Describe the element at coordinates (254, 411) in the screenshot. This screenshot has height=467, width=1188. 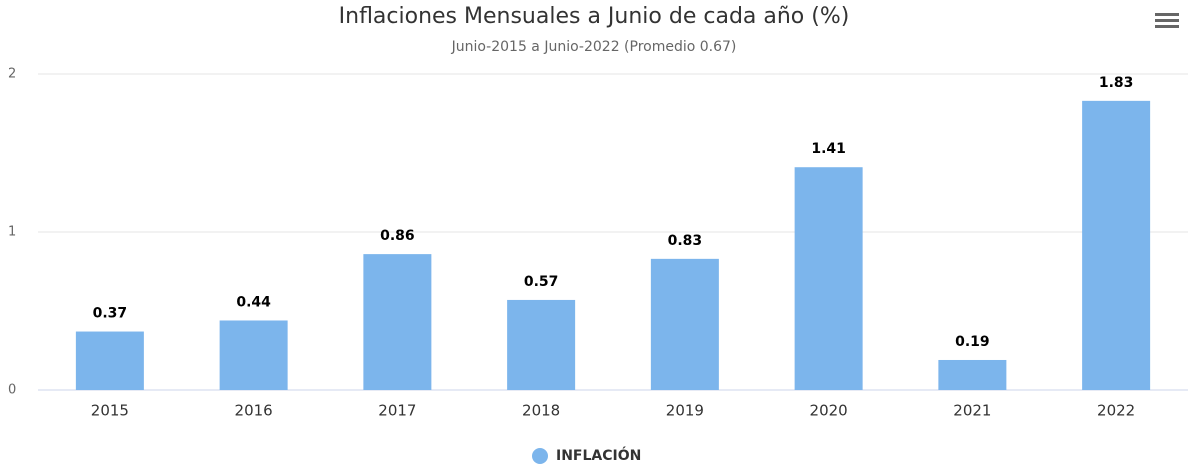
I see `x-tick-label: 2016` at that location.